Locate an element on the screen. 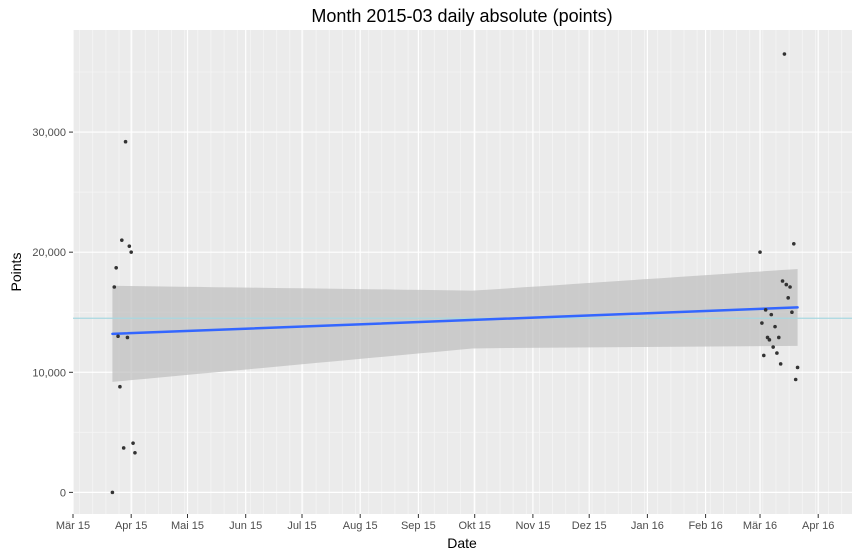 This screenshot has width=860, height=557. trend-line is located at coordinates (455, 321).